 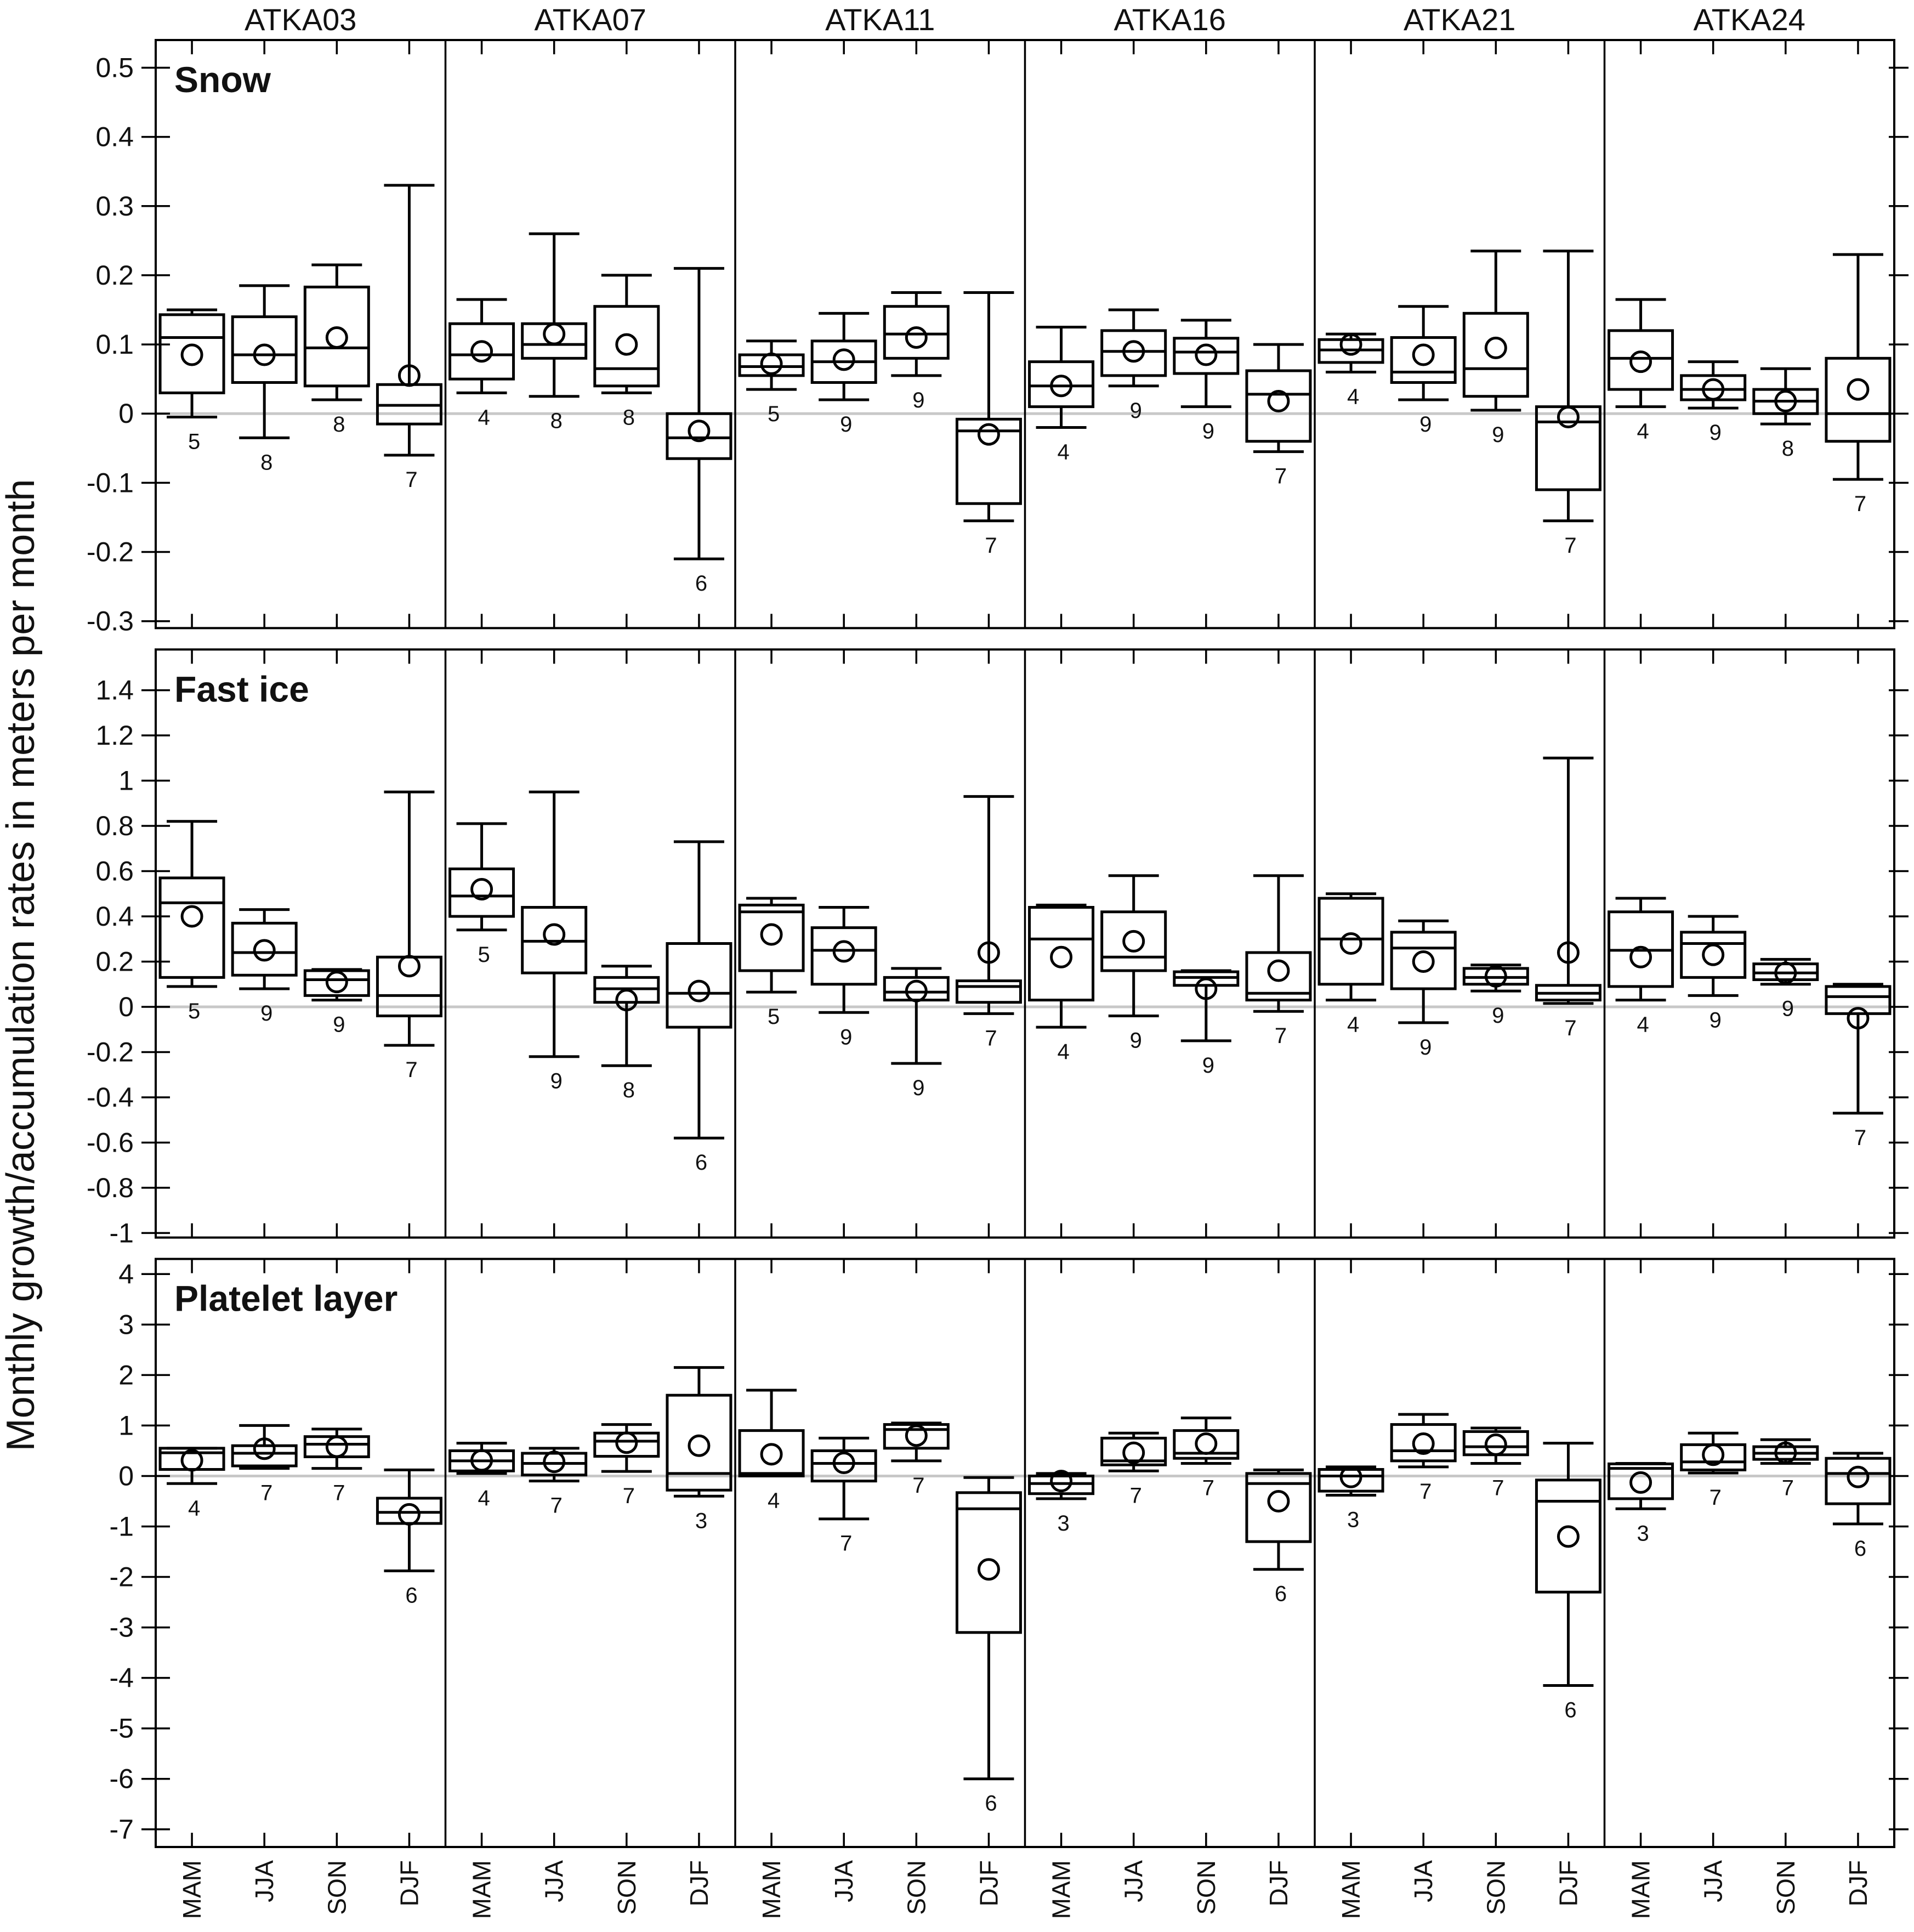 I want to click on box-fast-ice-atka07-jja: 9, so click(x=554, y=942).